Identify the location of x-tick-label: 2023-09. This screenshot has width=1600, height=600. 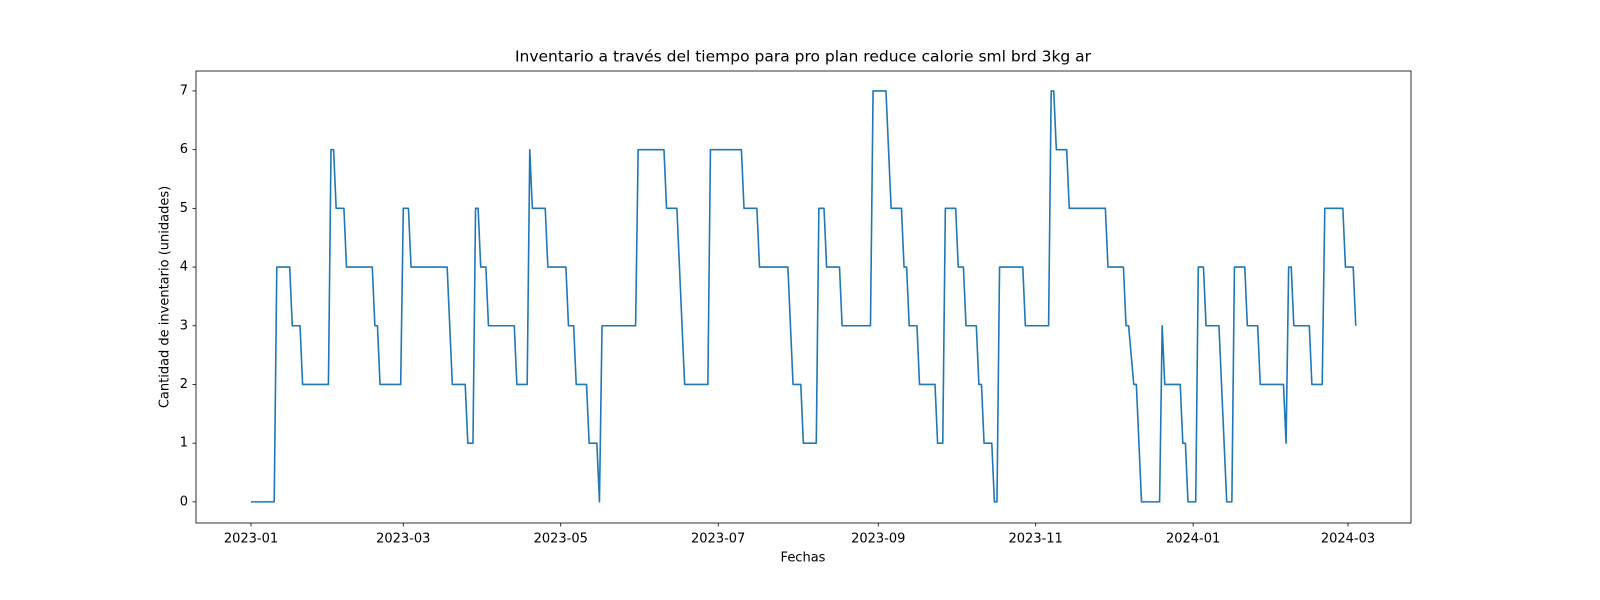
(878, 539).